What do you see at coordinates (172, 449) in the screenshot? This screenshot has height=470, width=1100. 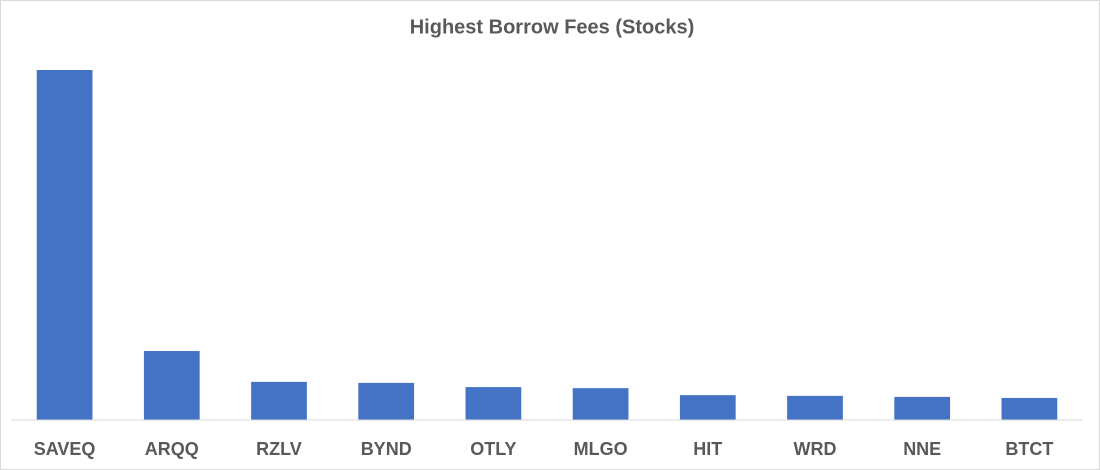 I see `x-tick-label: ARQQ` at bounding box center [172, 449].